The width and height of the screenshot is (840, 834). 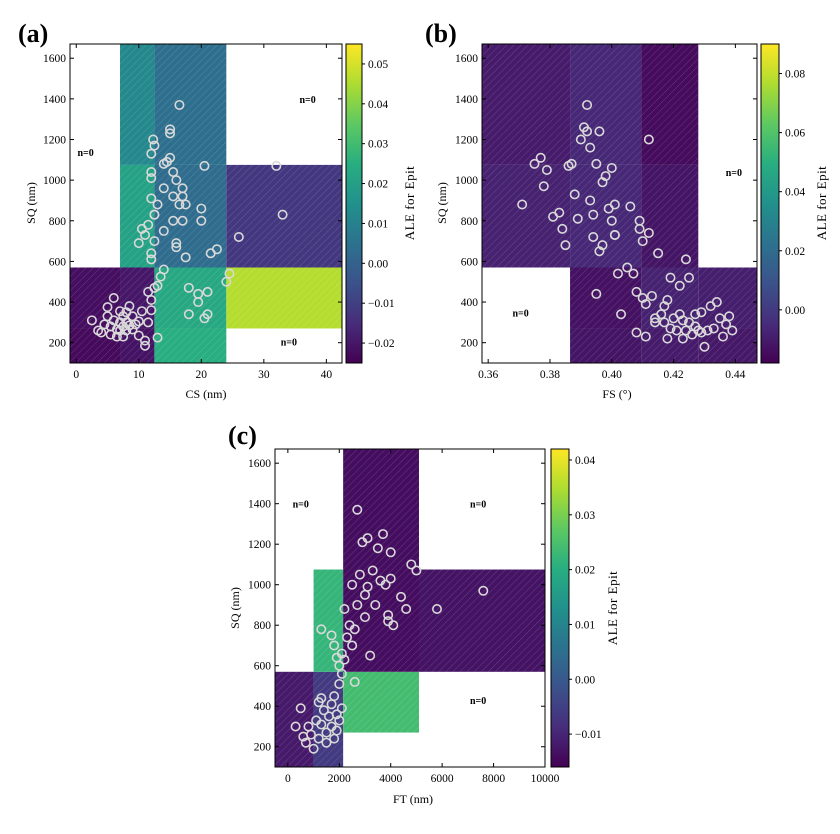 What do you see at coordinates (585, 571) in the screenshot?
I see `colorbar-tick-label: 0.02` at bounding box center [585, 571].